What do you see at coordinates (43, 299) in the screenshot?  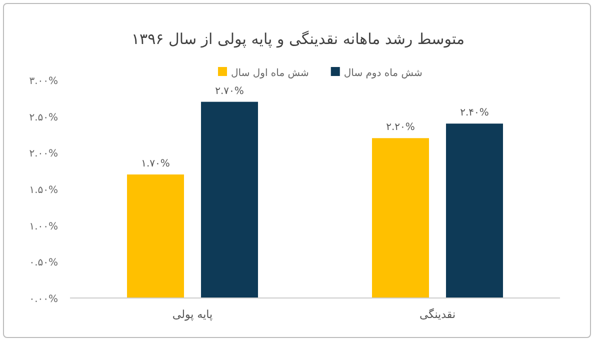 I see `ytick: ۰.۰۰%` at bounding box center [43, 299].